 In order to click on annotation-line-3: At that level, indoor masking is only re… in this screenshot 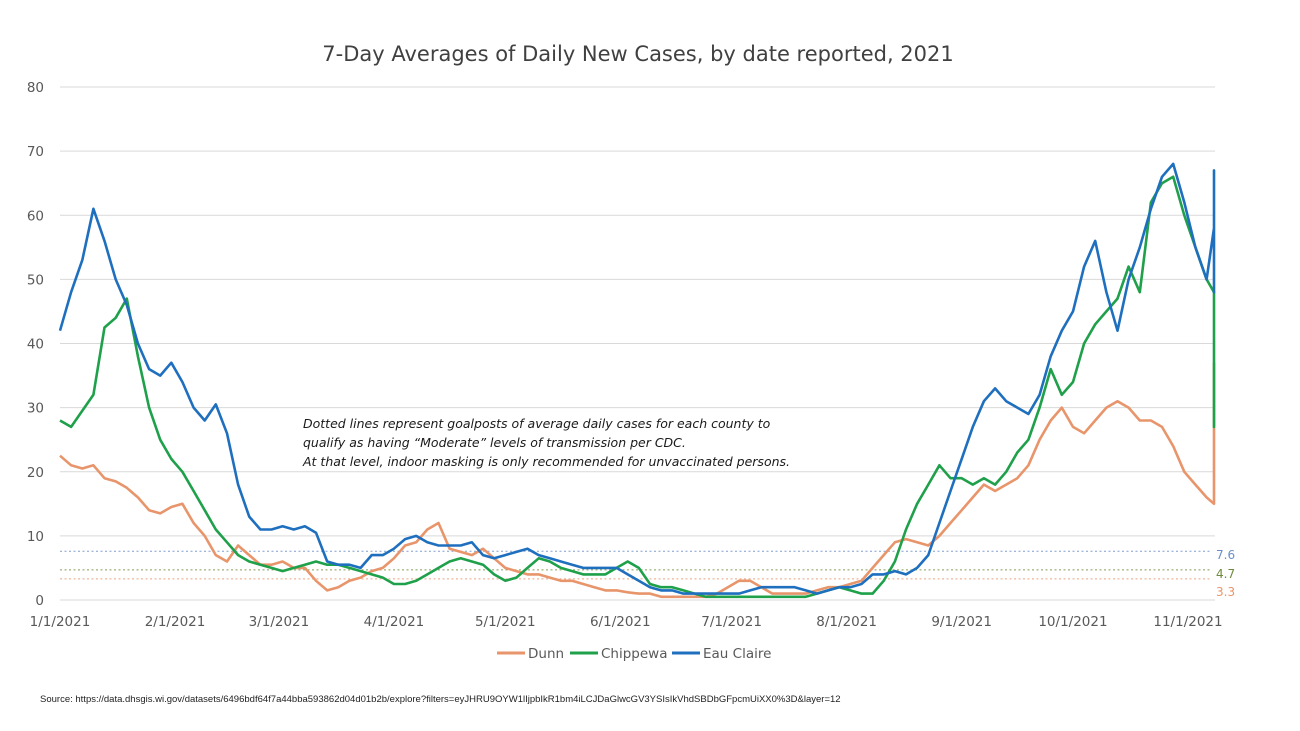, I will do `click(546, 461)`.